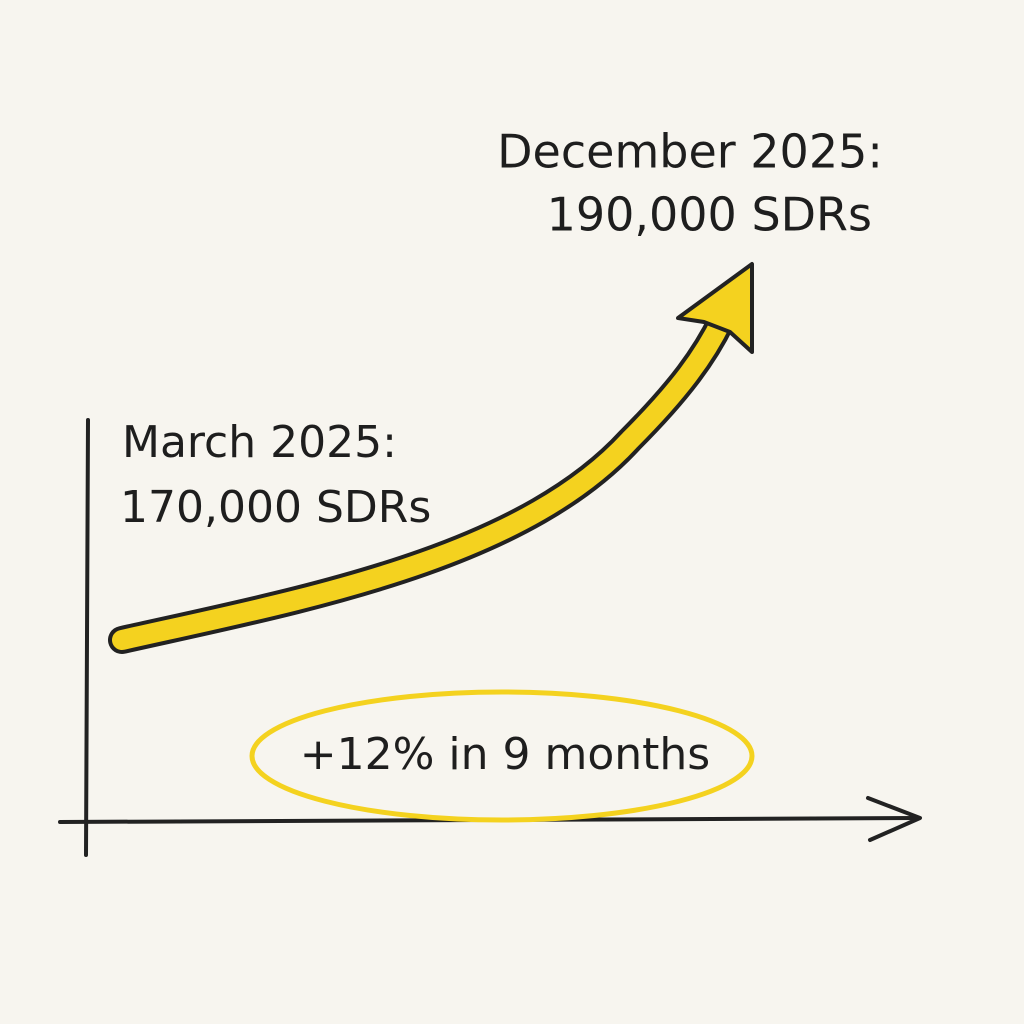  Describe the element at coordinates (87, 637) in the screenshot. I see `y-axis` at that location.